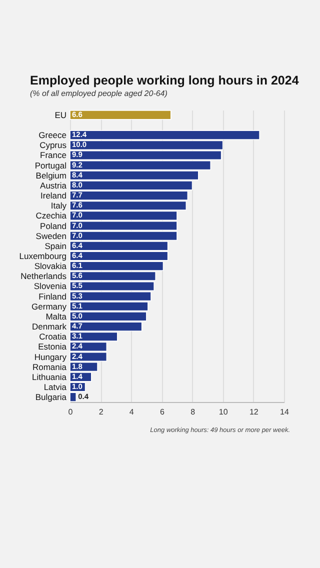  Describe the element at coordinates (121, 115) in the screenshot. I see `bar` at that location.